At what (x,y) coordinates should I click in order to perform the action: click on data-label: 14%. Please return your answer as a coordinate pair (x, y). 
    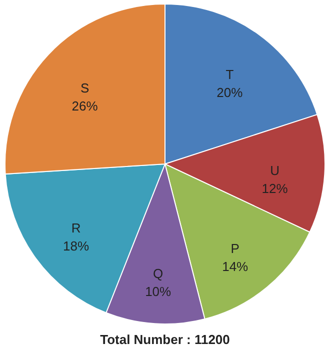
    Looking at the image, I should click on (235, 266).